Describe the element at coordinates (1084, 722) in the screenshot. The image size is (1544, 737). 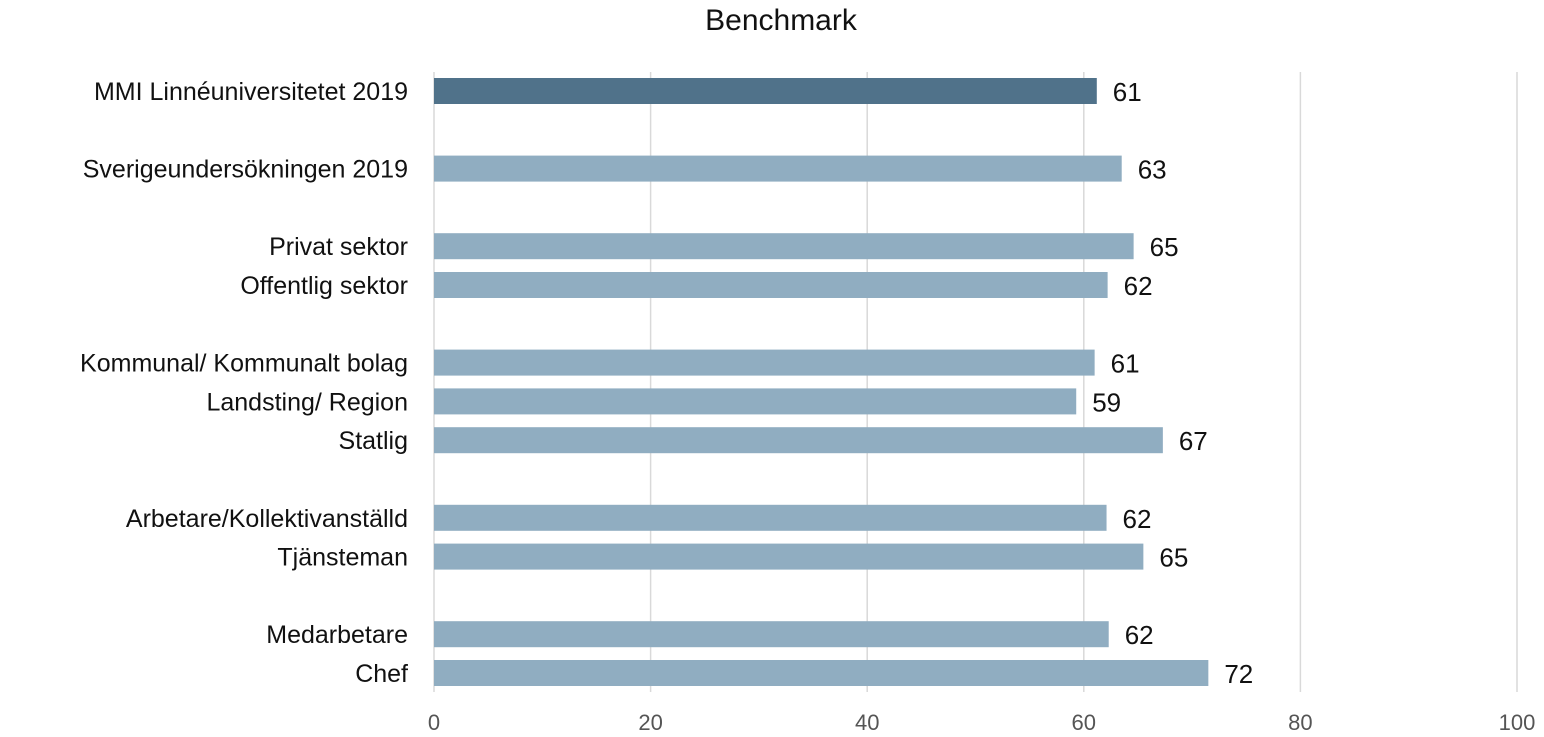
I see `x-tick-label: 60` at that location.